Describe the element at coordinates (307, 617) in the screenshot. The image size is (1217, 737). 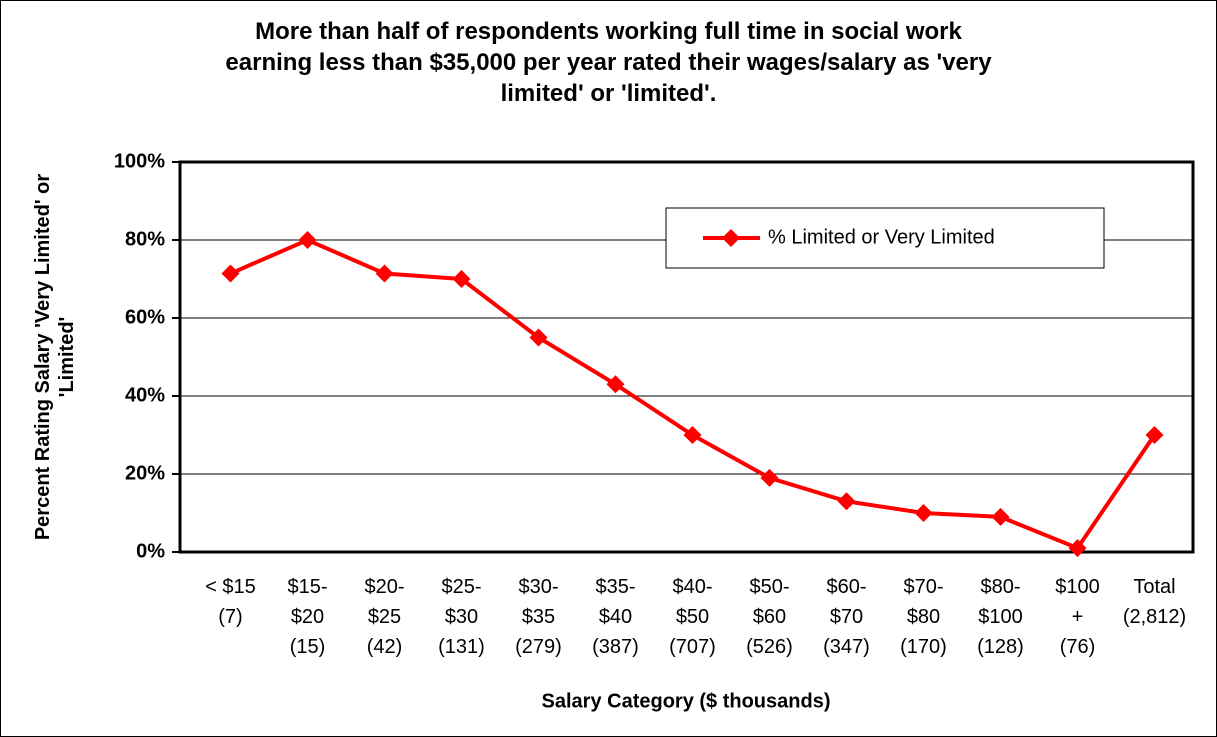
I see `x-tick-label: $15-$20 (15)` at that location.